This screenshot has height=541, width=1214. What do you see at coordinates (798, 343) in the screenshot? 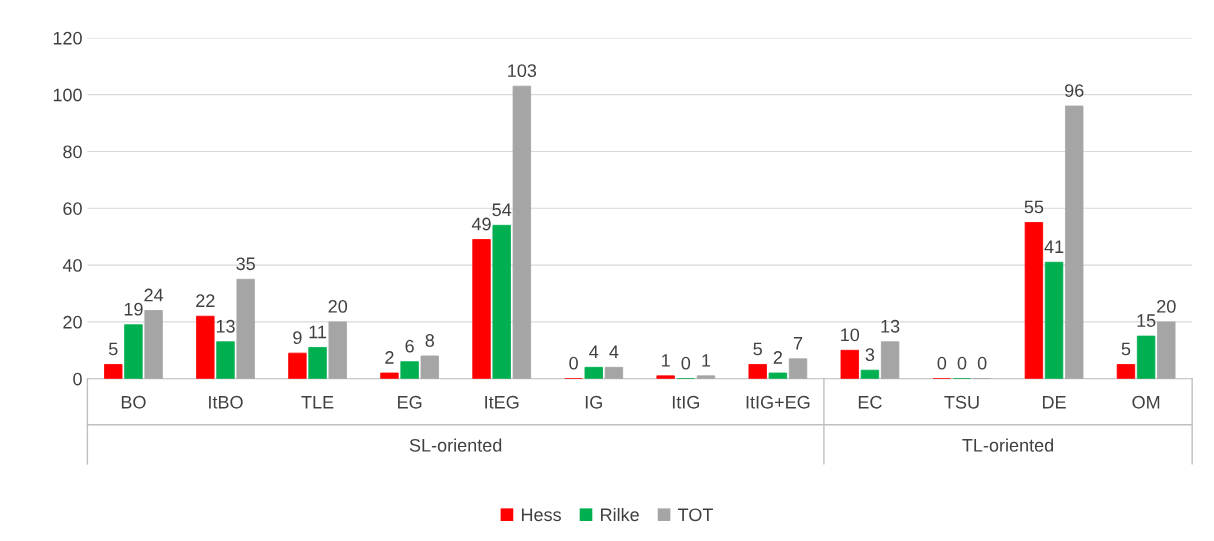
I see `data-label: 7` at bounding box center [798, 343].